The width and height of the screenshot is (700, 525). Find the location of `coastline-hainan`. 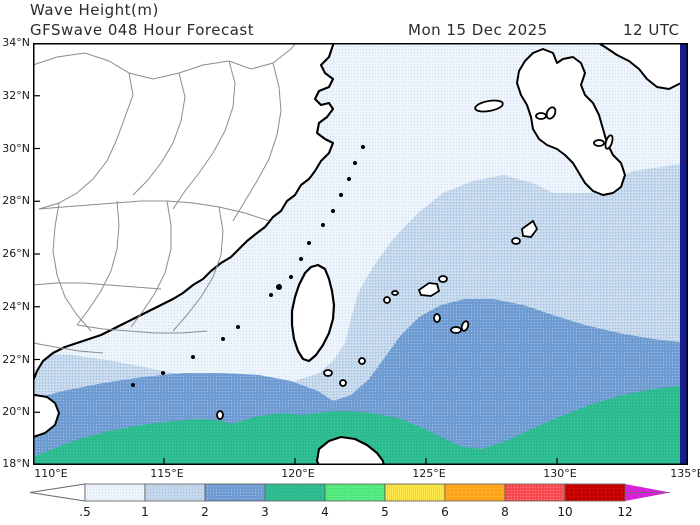

coastline-hainan is located at coordinates (46, 416).